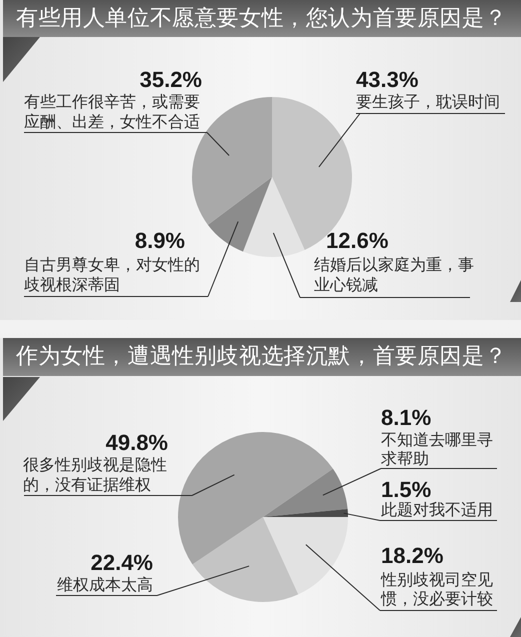 The width and height of the screenshot is (521, 637). I want to click on data-label: 18.2%, so click(412, 555).